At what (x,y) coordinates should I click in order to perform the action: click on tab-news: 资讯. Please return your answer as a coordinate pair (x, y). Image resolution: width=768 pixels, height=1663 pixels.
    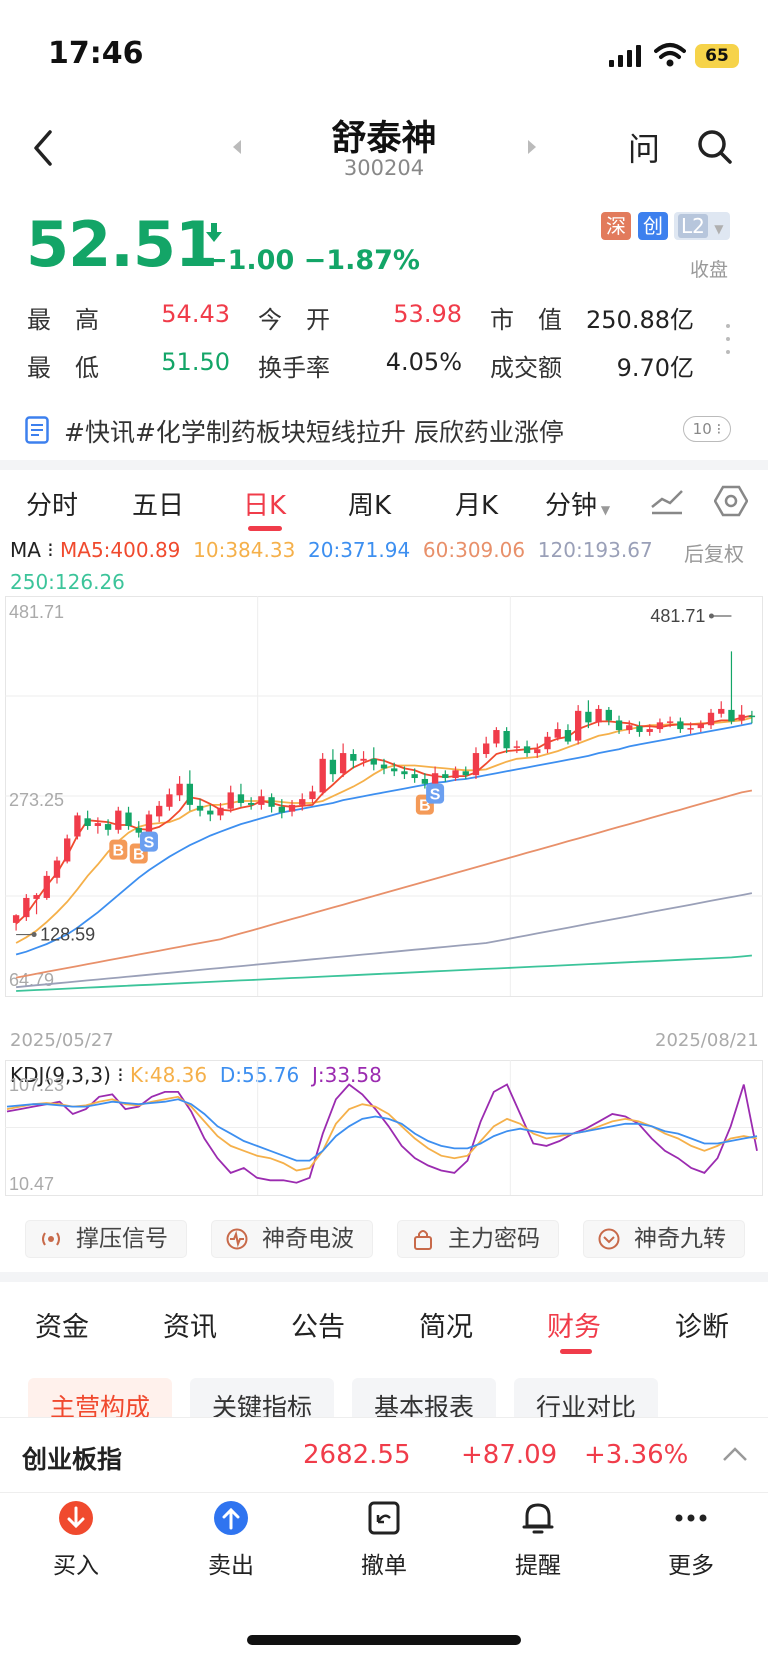
    Looking at the image, I should click on (190, 1327).